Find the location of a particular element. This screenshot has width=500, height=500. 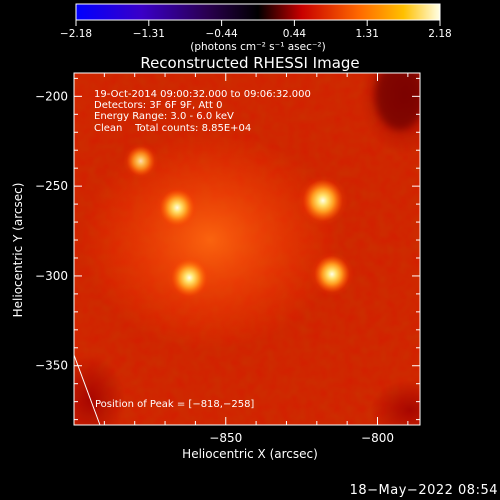

peak-pointer-line is located at coordinates (87, 390).